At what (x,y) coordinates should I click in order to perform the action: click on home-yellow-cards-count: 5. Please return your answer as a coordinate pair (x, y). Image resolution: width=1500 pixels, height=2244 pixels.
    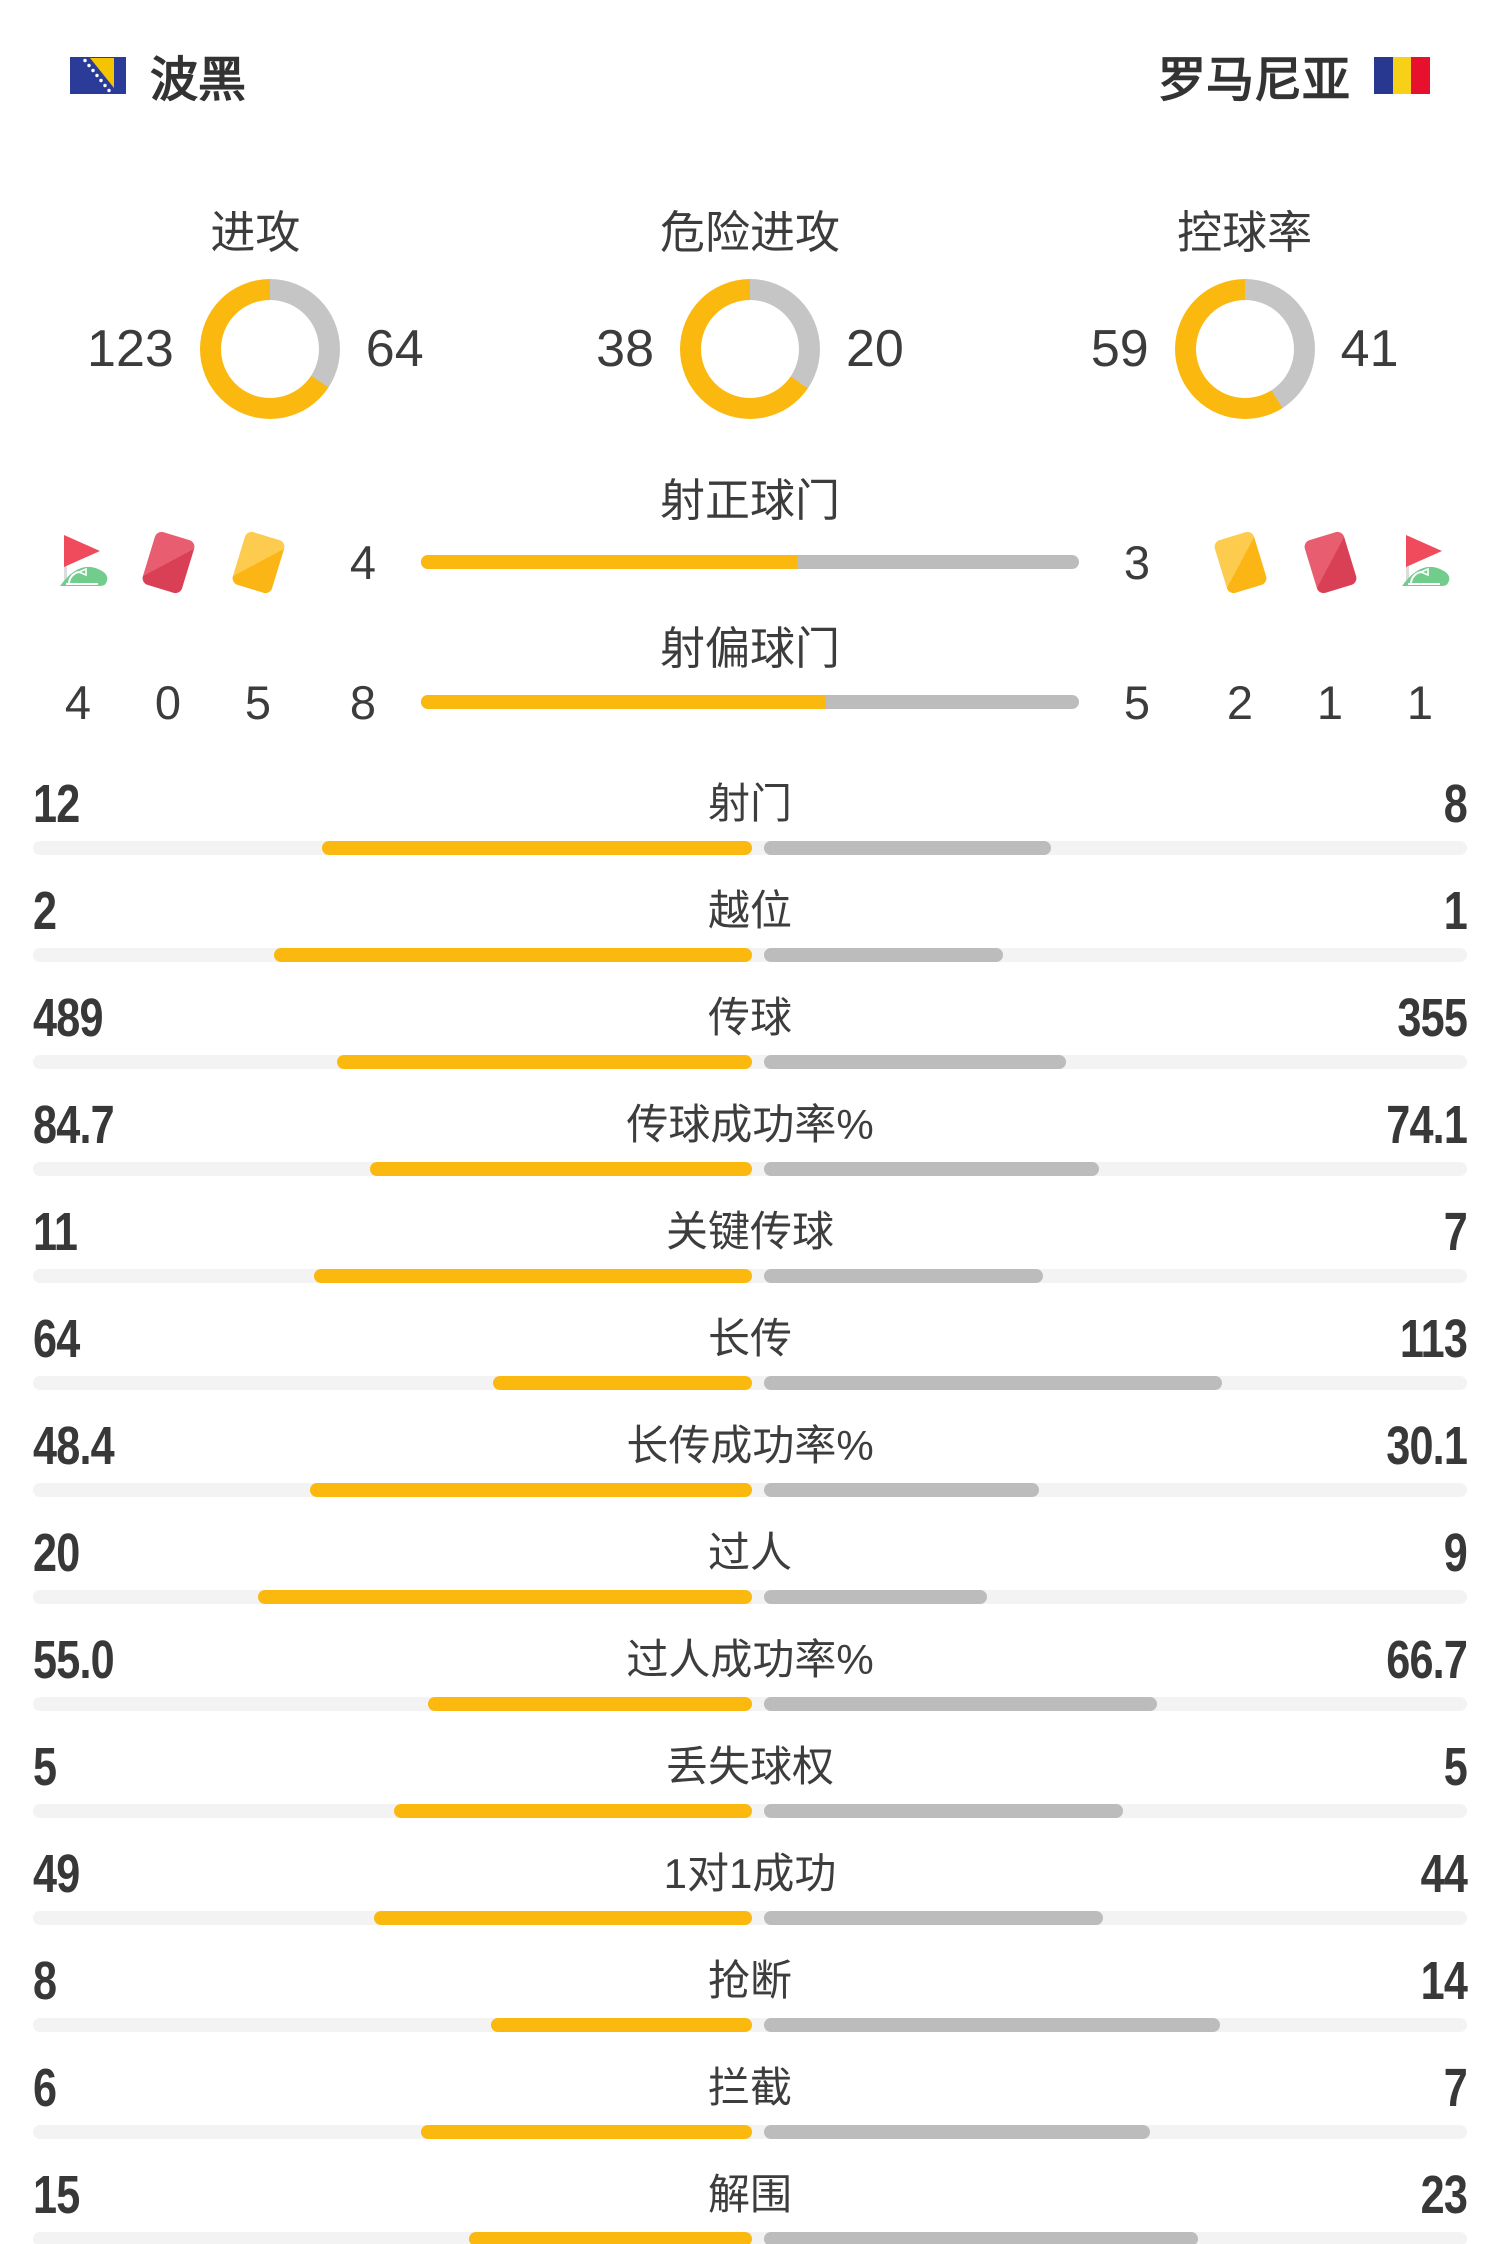
    Looking at the image, I should click on (258, 702).